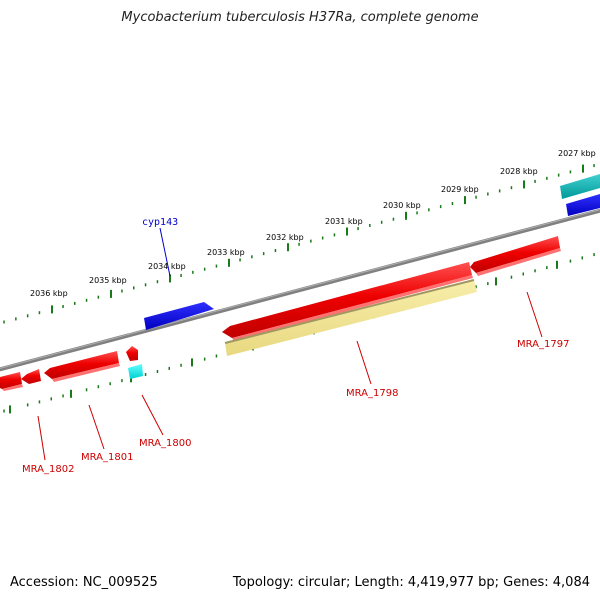 Image resolution: width=600 pixels, height=600 pixels. What do you see at coordinates (165, 252) in the screenshot?
I see `leader-line-cyp143` at bounding box center [165, 252].